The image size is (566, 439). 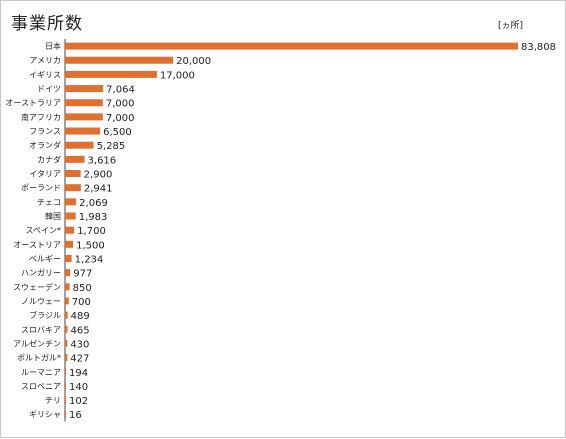 I want to click on category-label: ドイツ, so click(x=49, y=89).